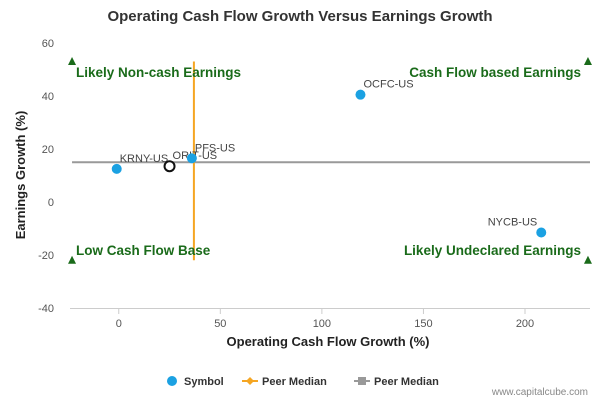 This screenshot has width=600, height=400. I want to click on y-tick-label: 40, so click(48, 97).